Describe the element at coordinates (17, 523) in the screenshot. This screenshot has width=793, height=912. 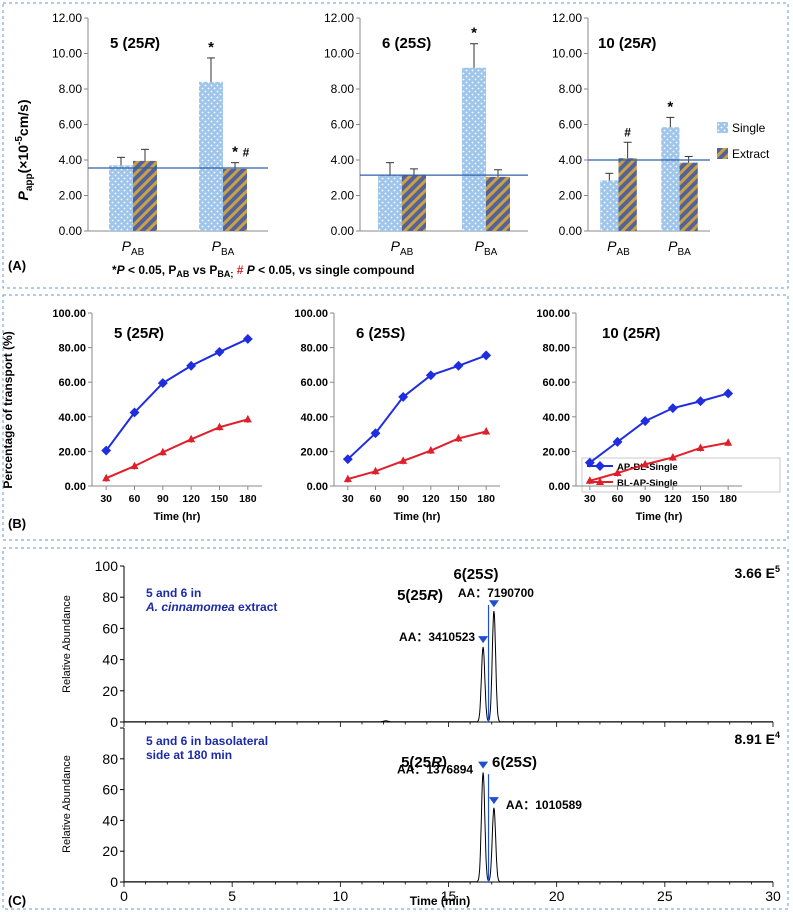
I see `panel-b-label: (B)` at that location.